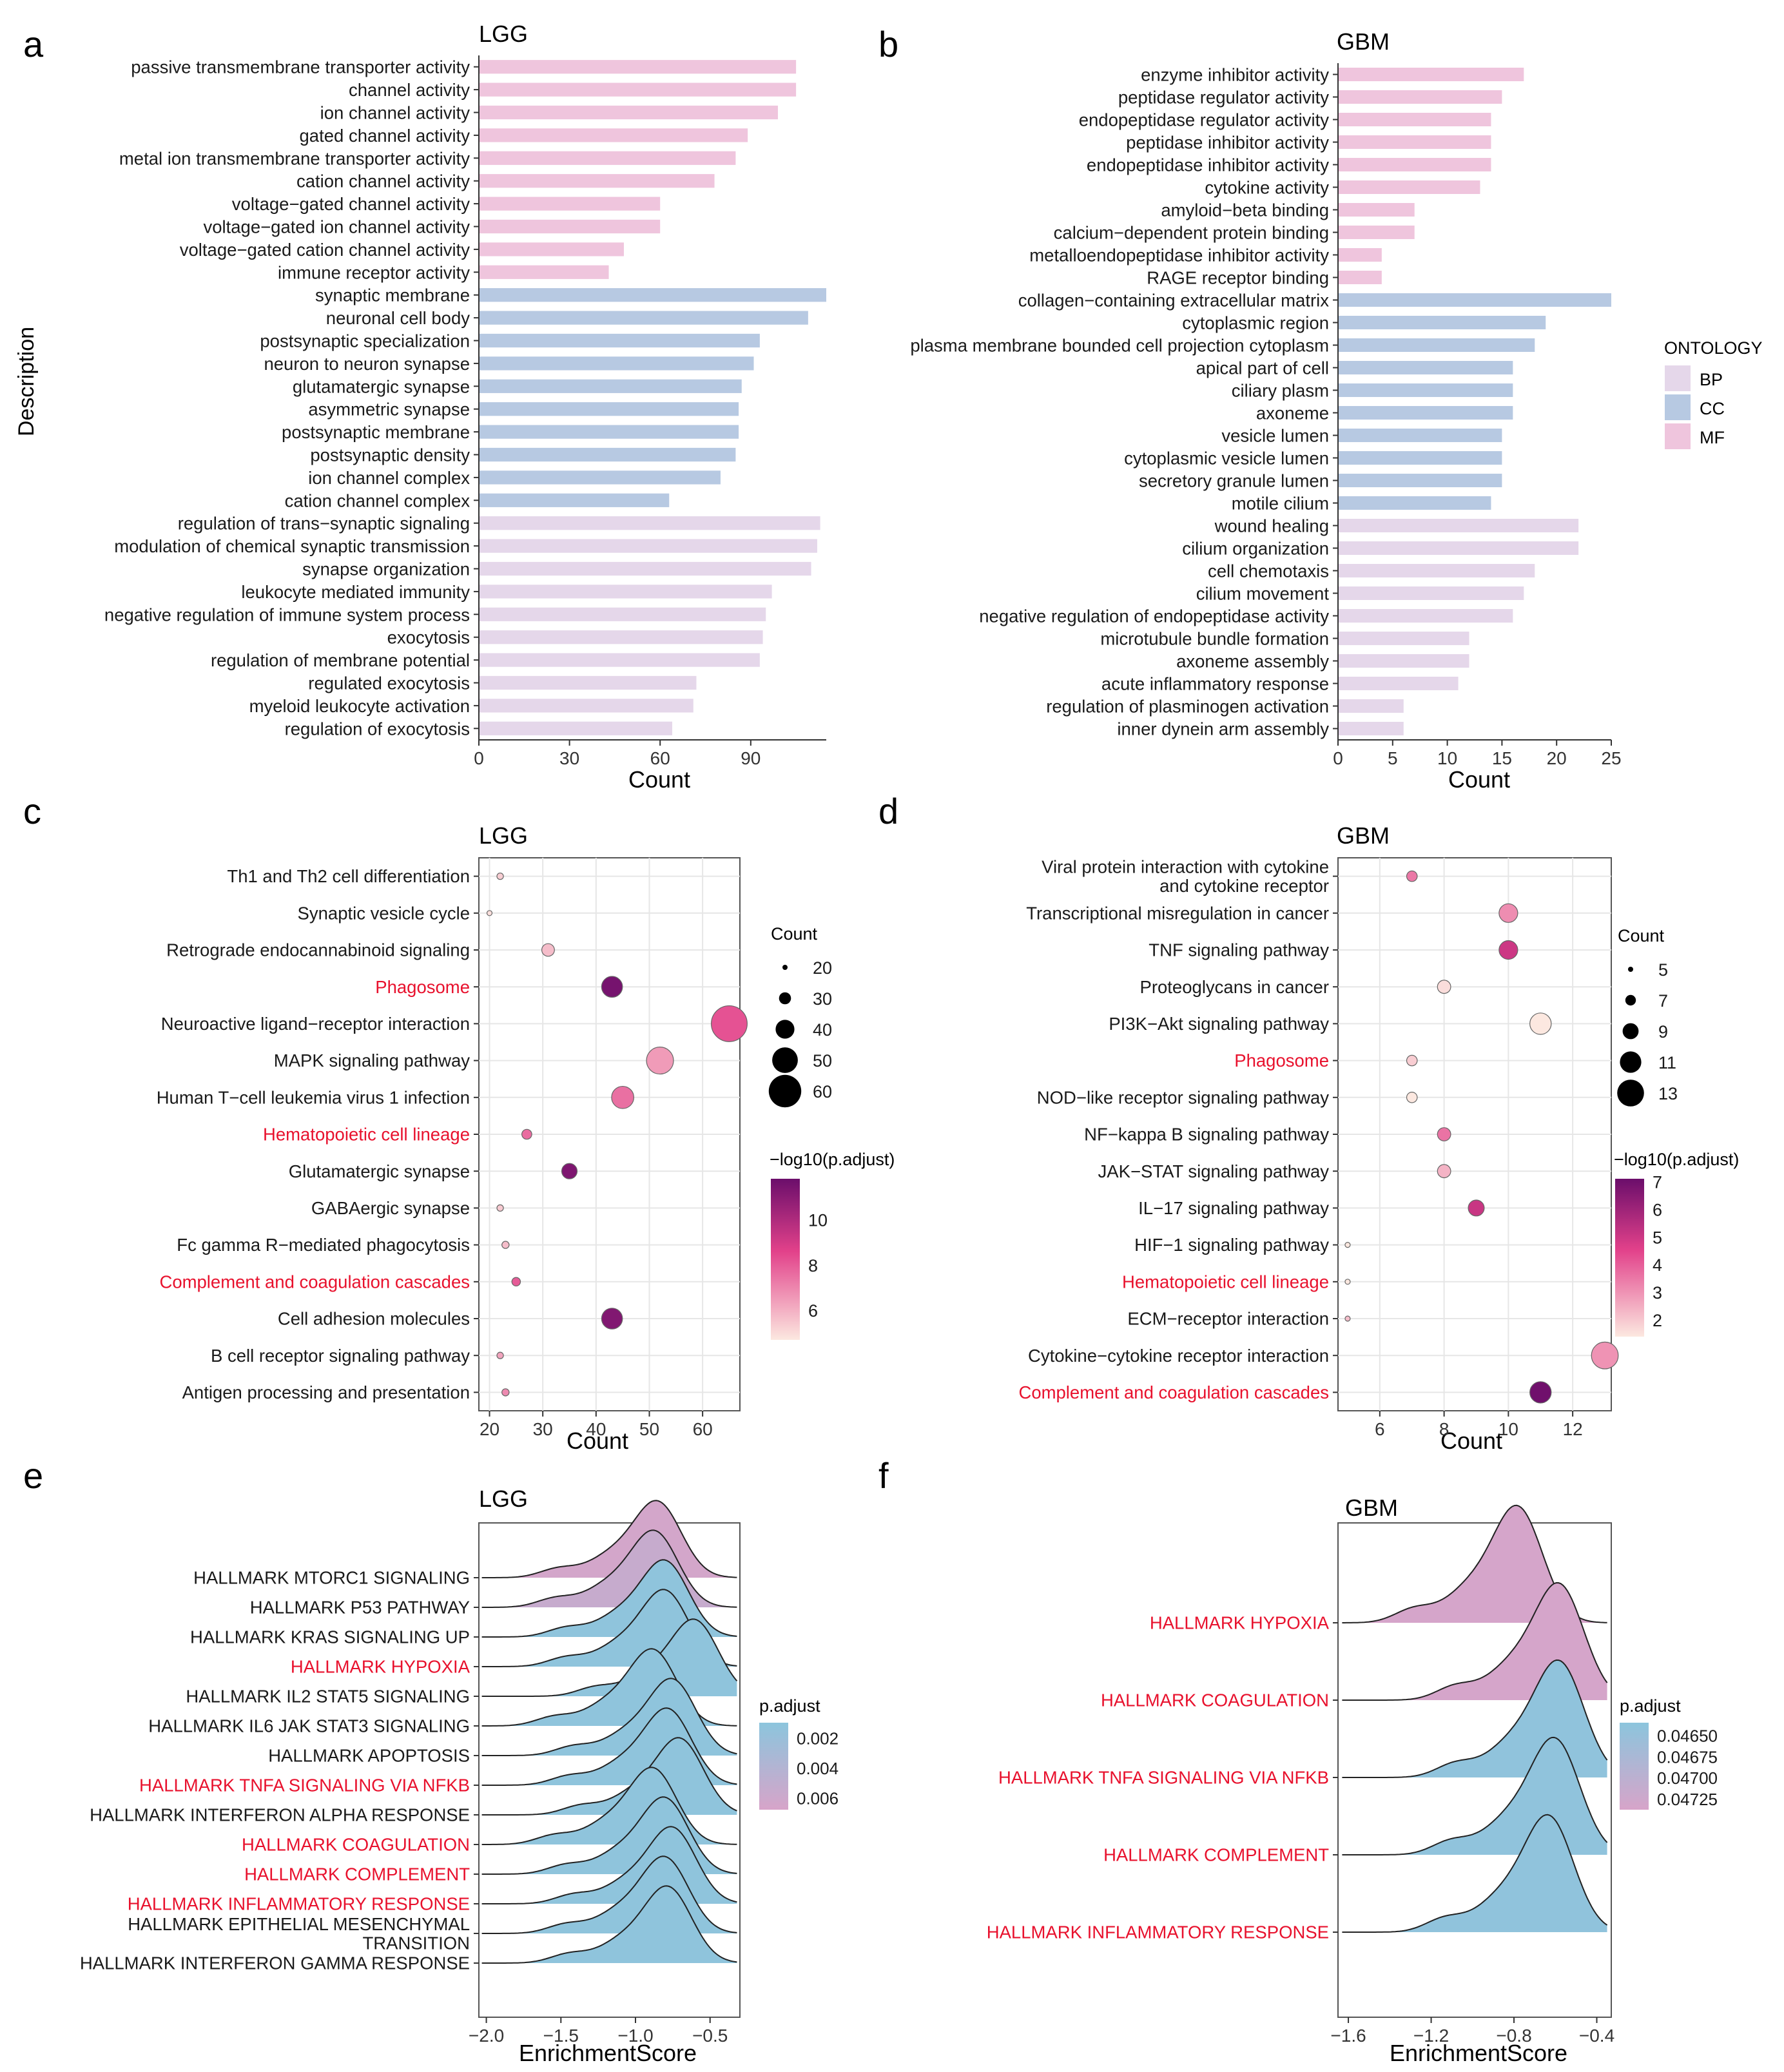 The width and height of the screenshot is (1784, 2072). I want to click on x-tick-label-c-5: 60, so click(703, 1429).